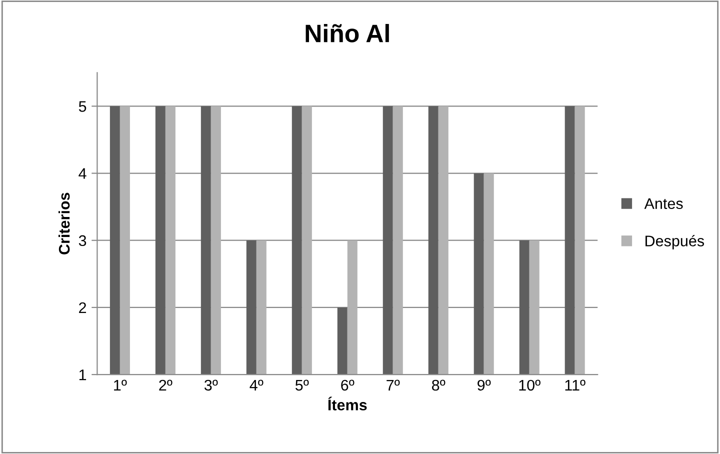 Image resolution: width=720 pixels, height=454 pixels. Describe the element at coordinates (82, 375) in the screenshot. I see `y-tick-label: 1` at that location.